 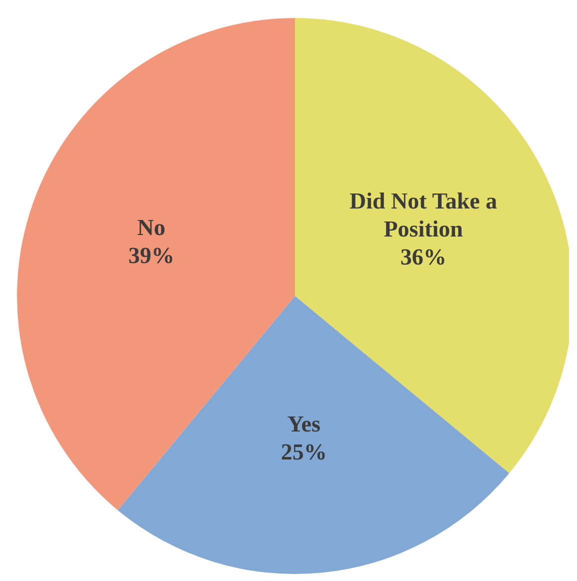 I want to click on slice-label: Yes, so click(x=304, y=423).